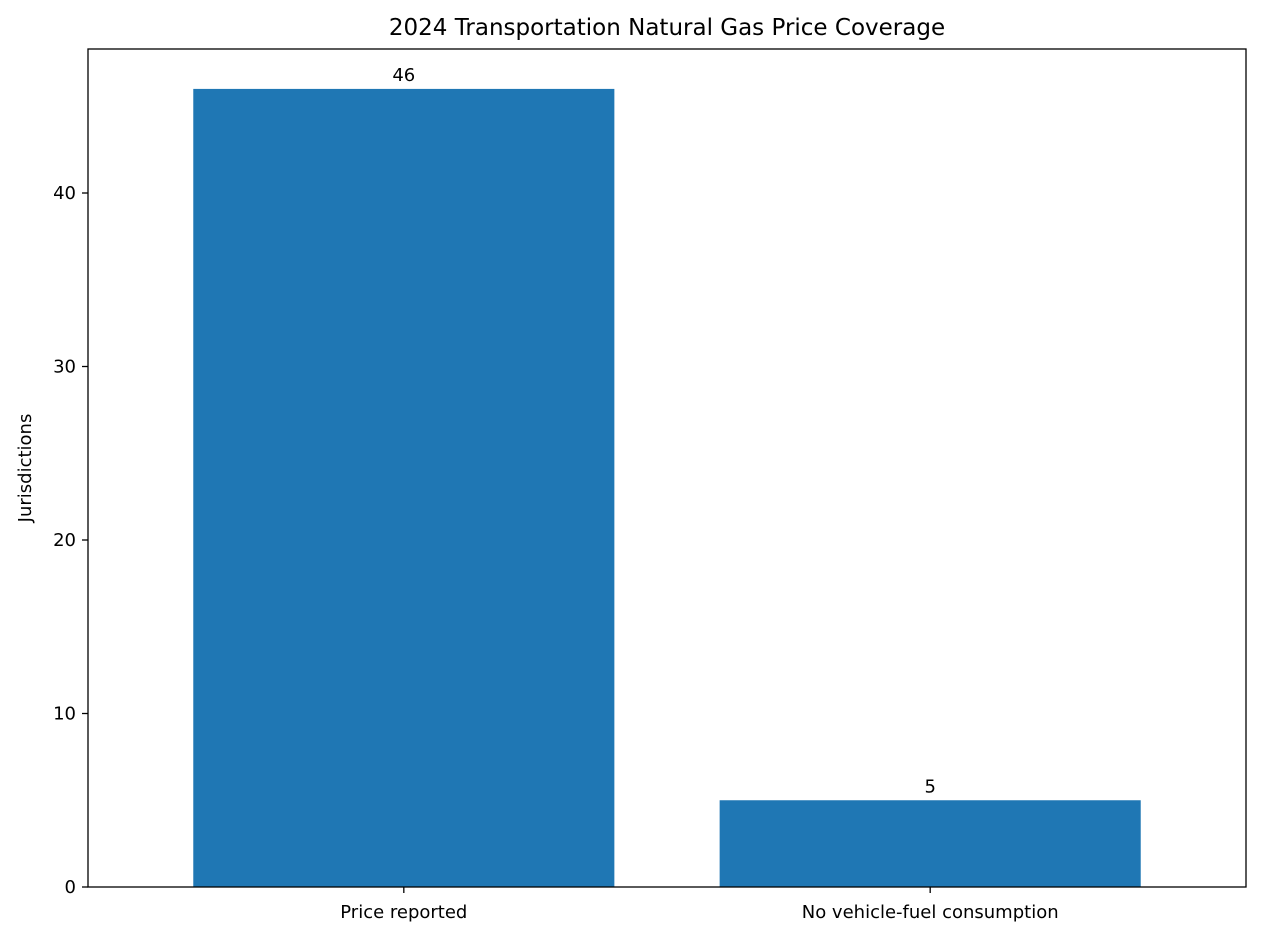  What do you see at coordinates (64, 714) in the screenshot?
I see `y-tick-label: 10` at bounding box center [64, 714].